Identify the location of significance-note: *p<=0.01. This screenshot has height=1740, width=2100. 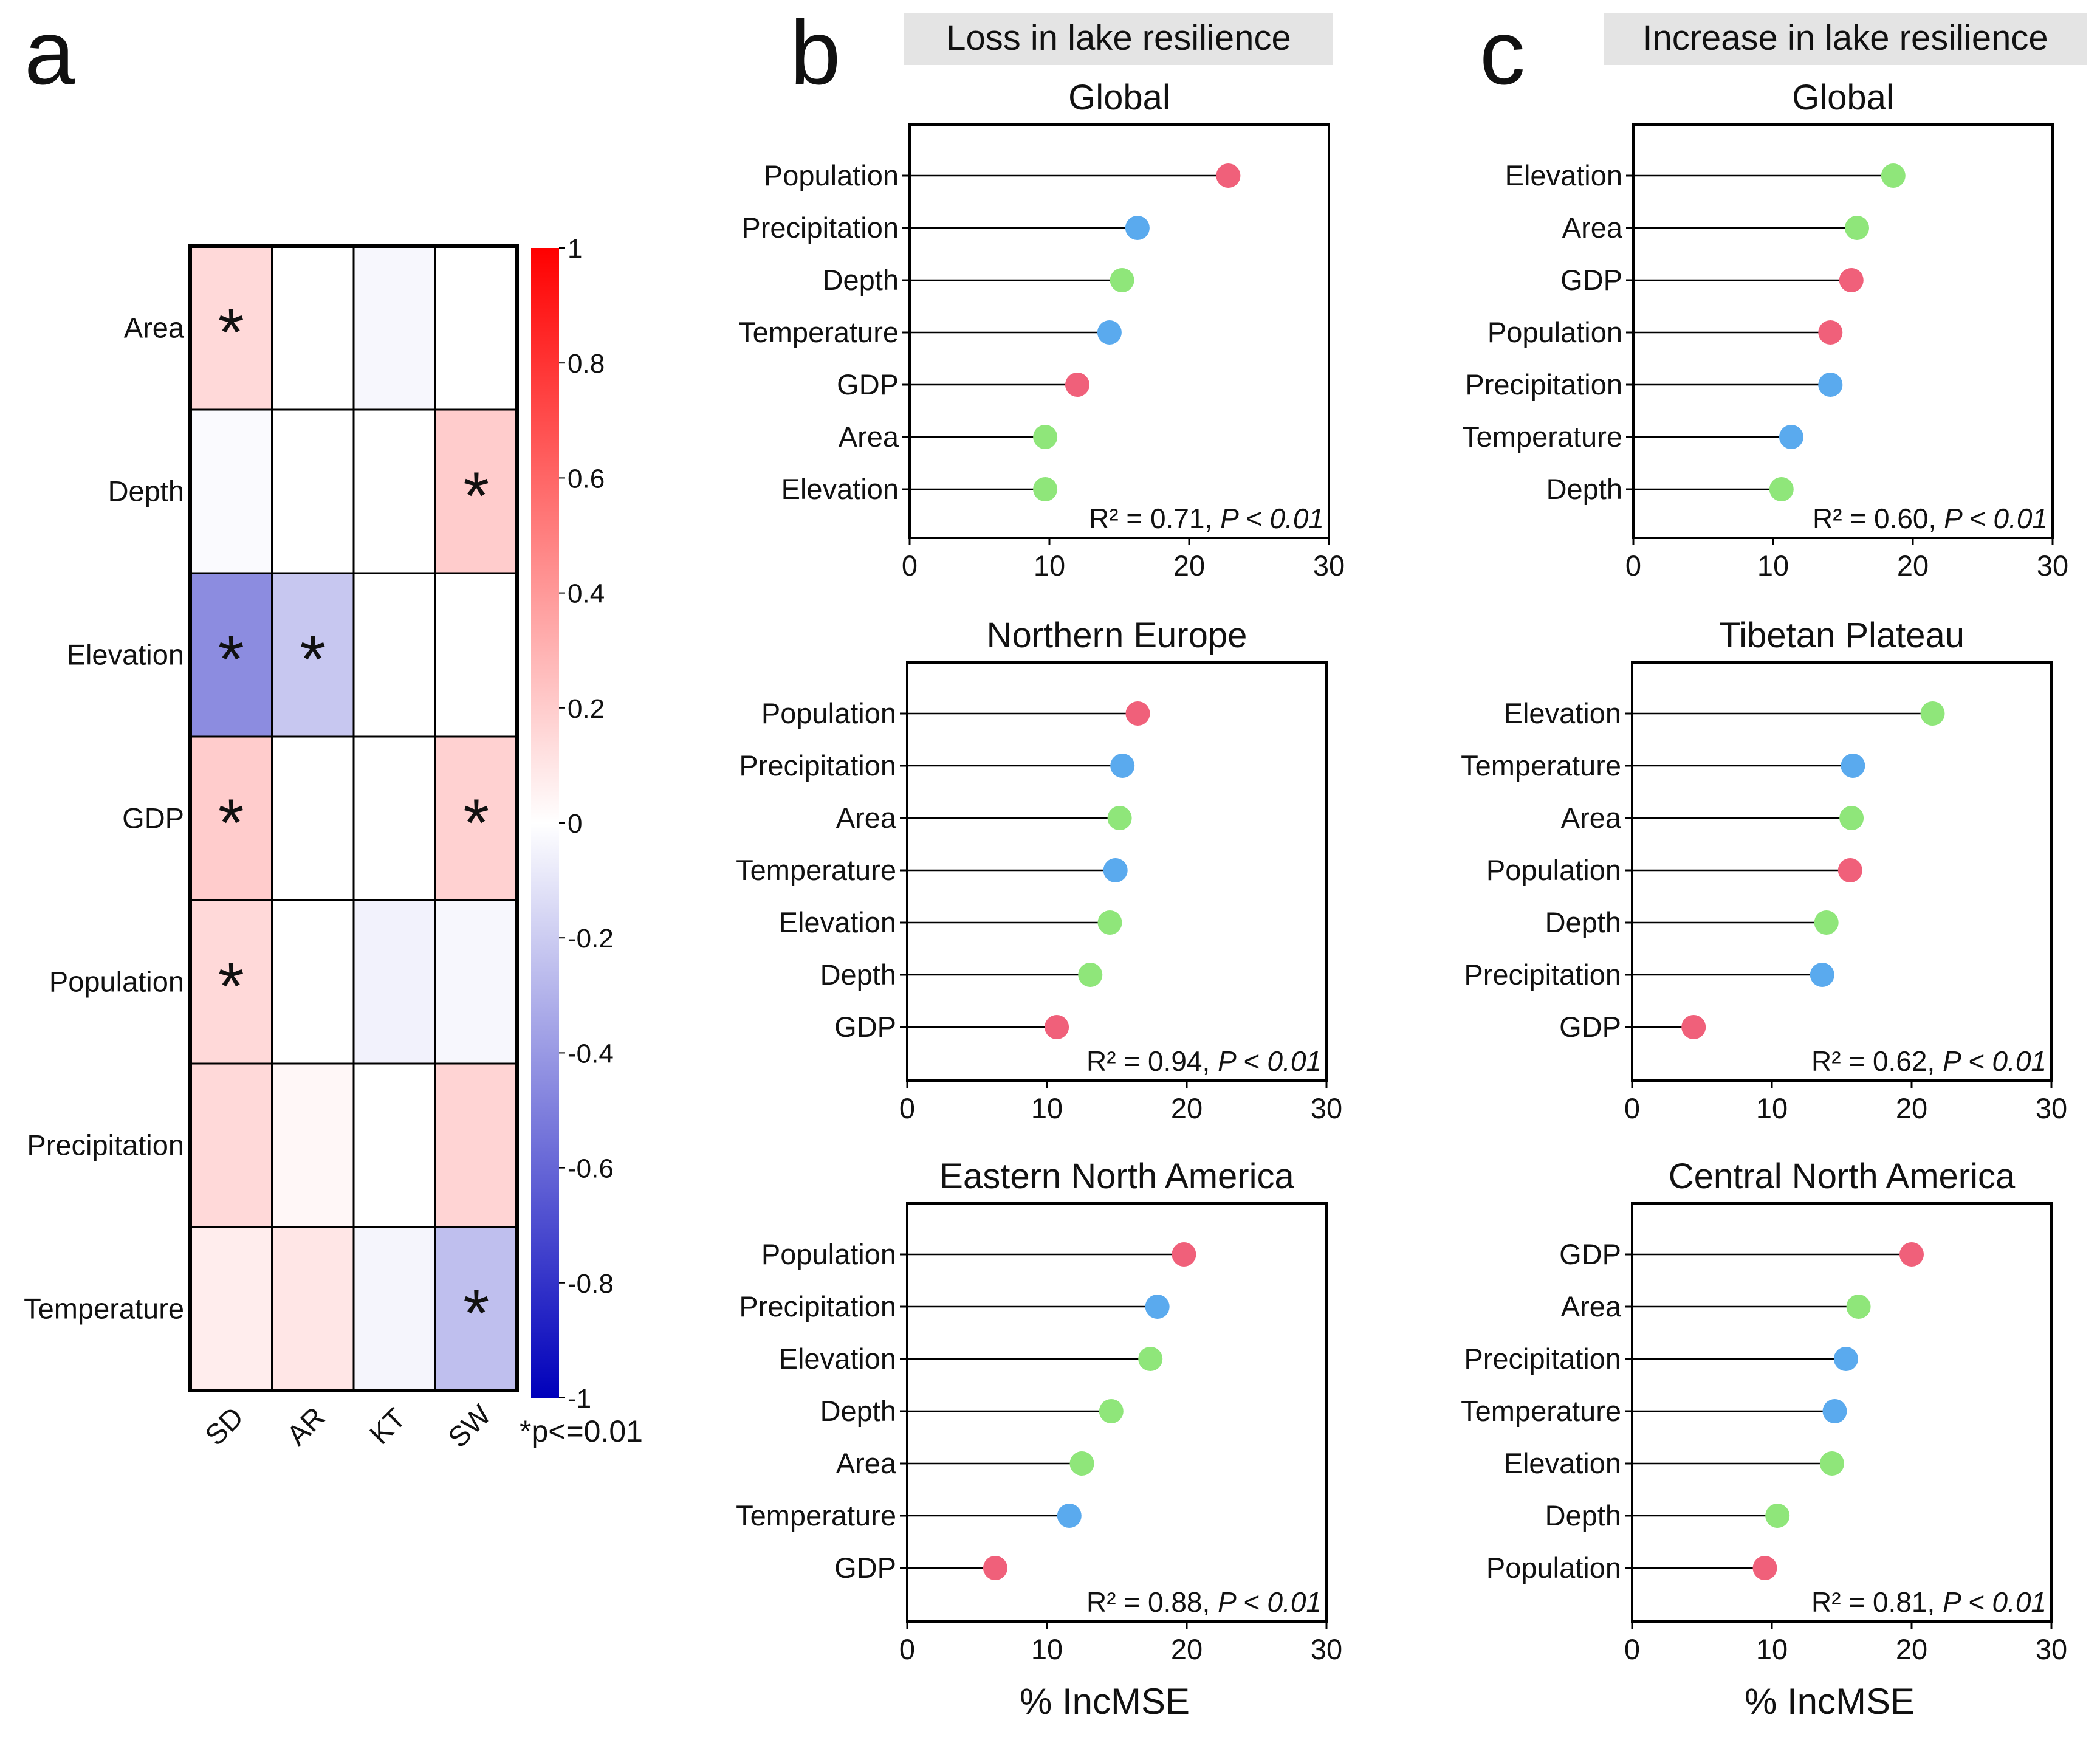
(581, 1431).